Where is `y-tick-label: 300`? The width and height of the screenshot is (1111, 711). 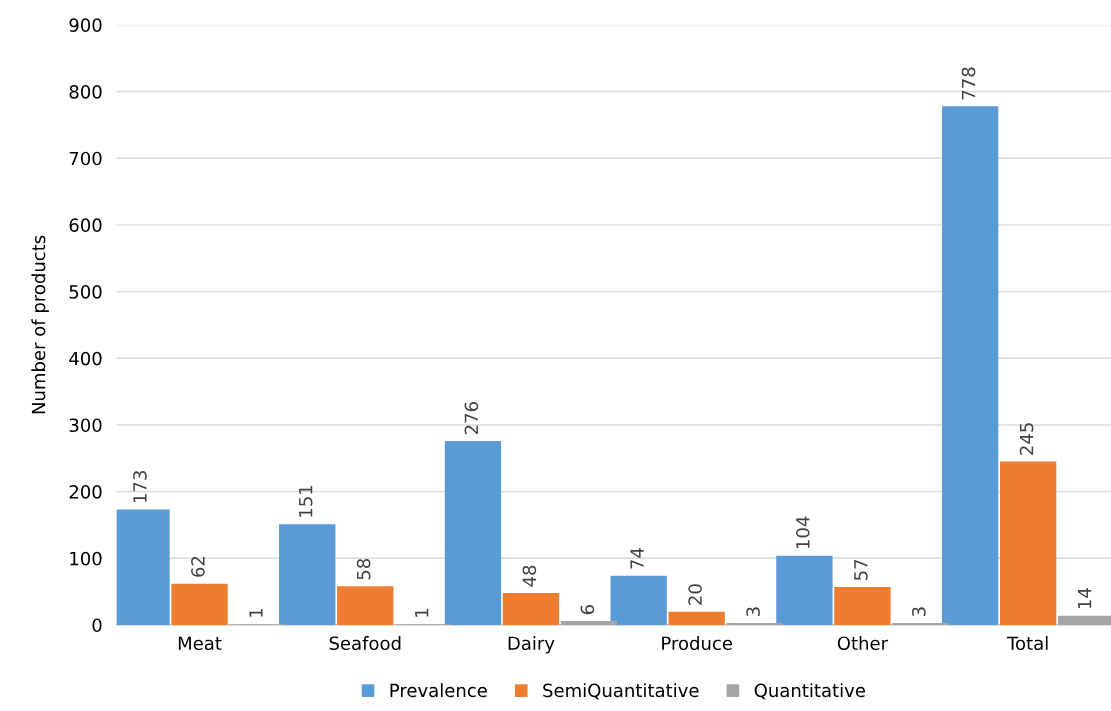
y-tick-label: 300 is located at coordinates (85, 425).